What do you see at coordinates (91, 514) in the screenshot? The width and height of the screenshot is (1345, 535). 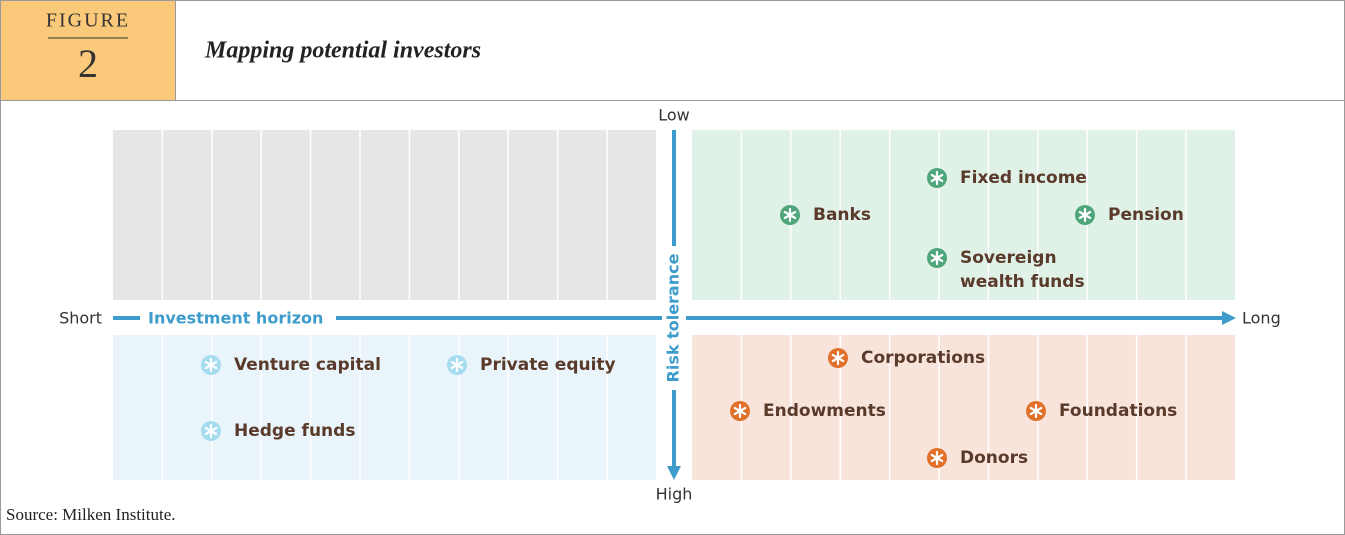 I see `source-note: Source: Milken Institute.` at bounding box center [91, 514].